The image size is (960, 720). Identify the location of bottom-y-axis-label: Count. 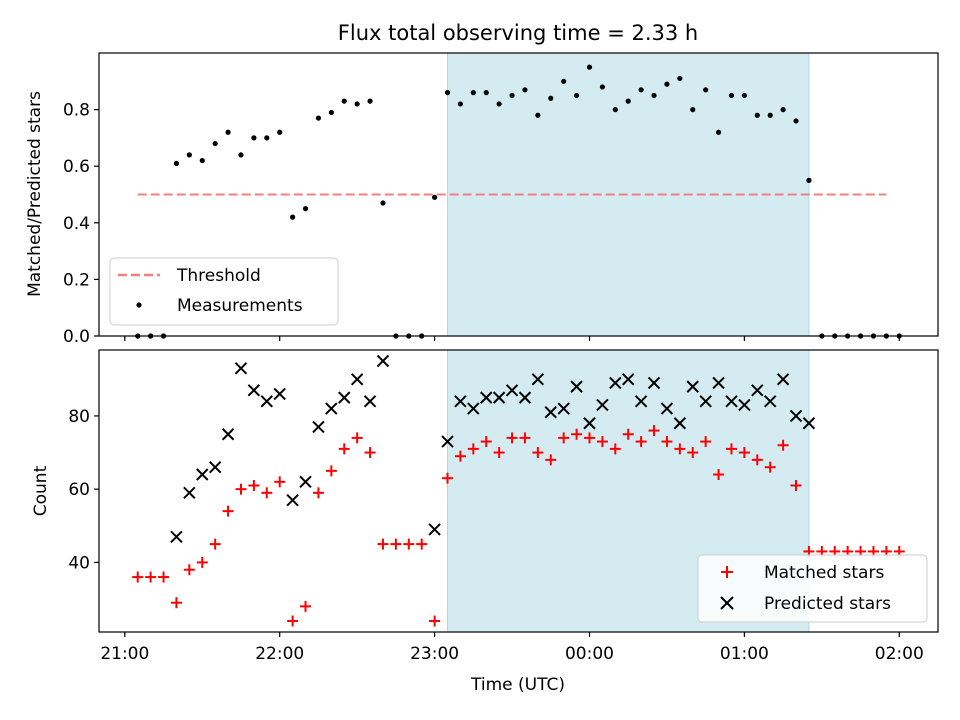
(41, 490).